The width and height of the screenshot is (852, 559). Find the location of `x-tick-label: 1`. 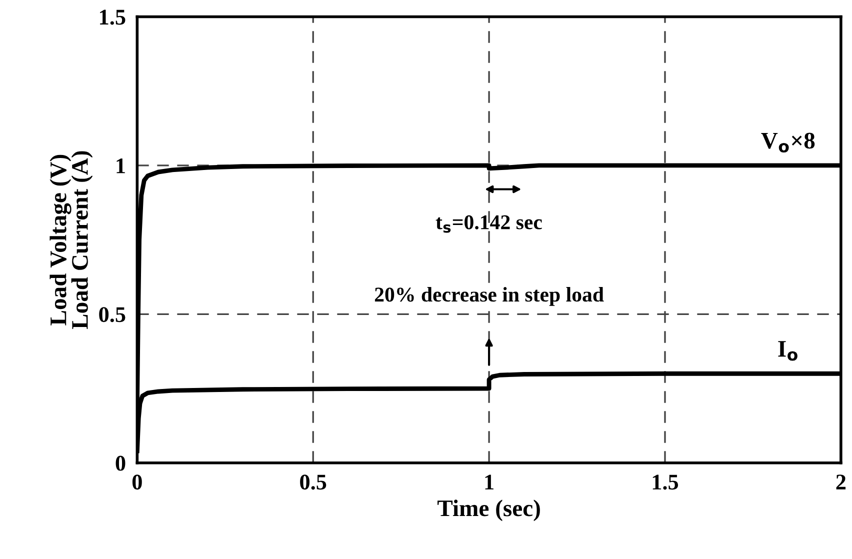

x-tick-label: 1 is located at coordinates (489, 482).